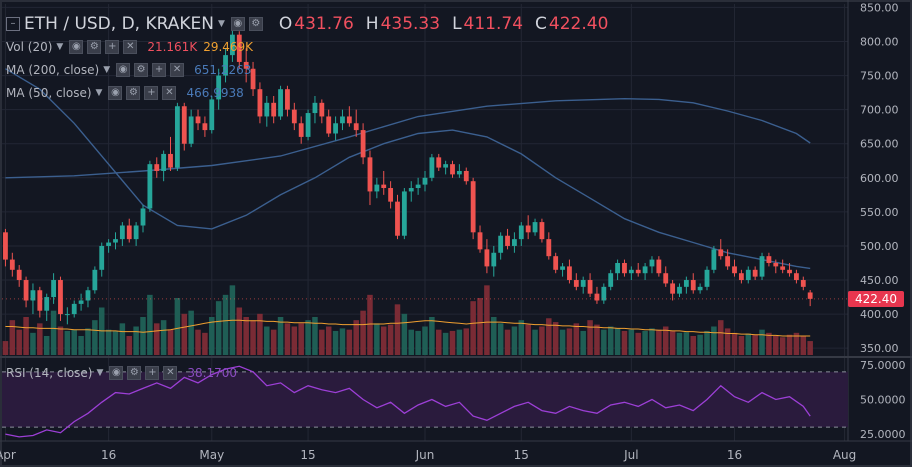  What do you see at coordinates (53, 70) in the screenshot?
I see `ma200-label: MA (200, close)` at bounding box center [53, 70].